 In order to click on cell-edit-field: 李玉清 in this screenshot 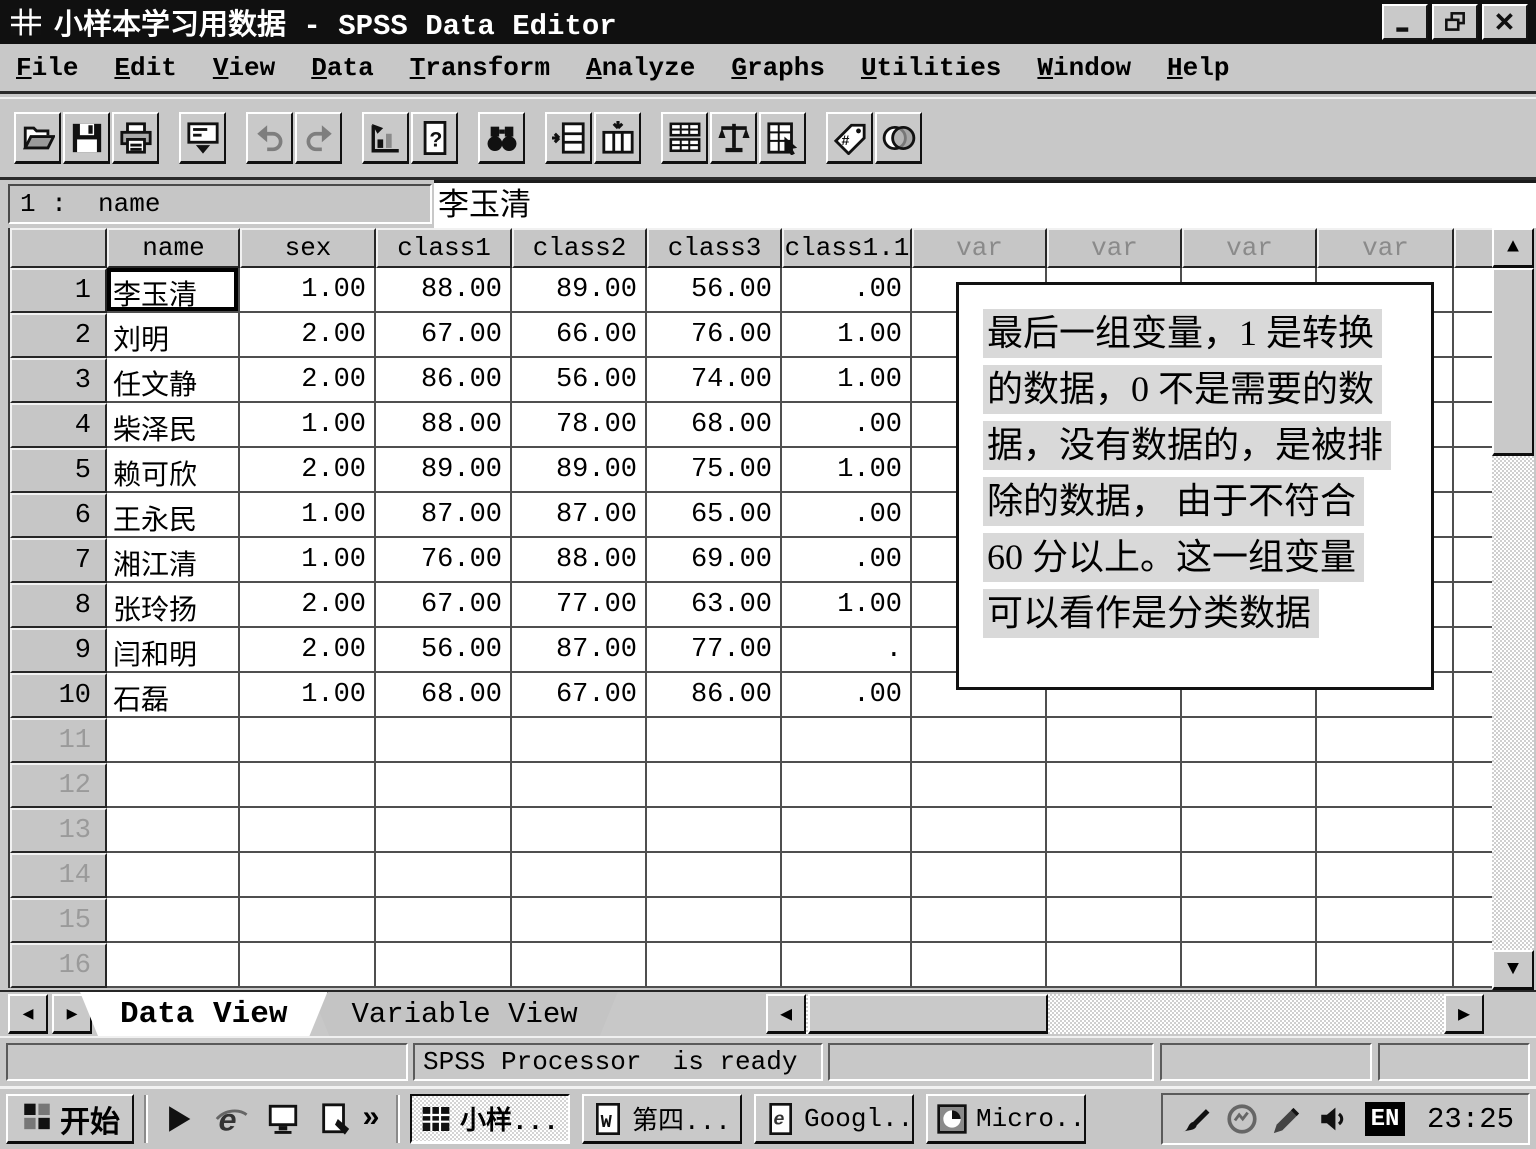, I will do `click(985, 204)`.